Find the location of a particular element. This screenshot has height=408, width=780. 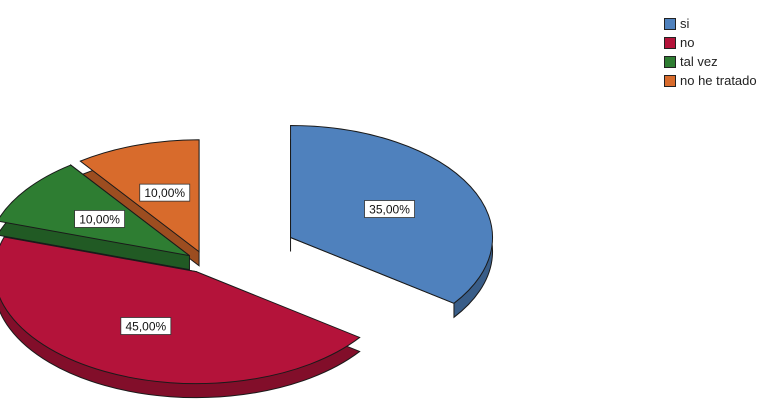

legend: si no tal vez no he tratado is located at coordinates (710, 52).